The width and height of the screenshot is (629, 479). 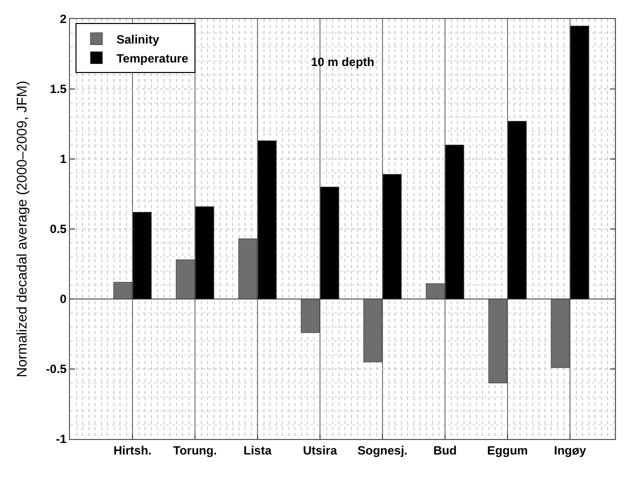 What do you see at coordinates (382, 450) in the screenshot?
I see `x-tick-label: Sognesj.` at bounding box center [382, 450].